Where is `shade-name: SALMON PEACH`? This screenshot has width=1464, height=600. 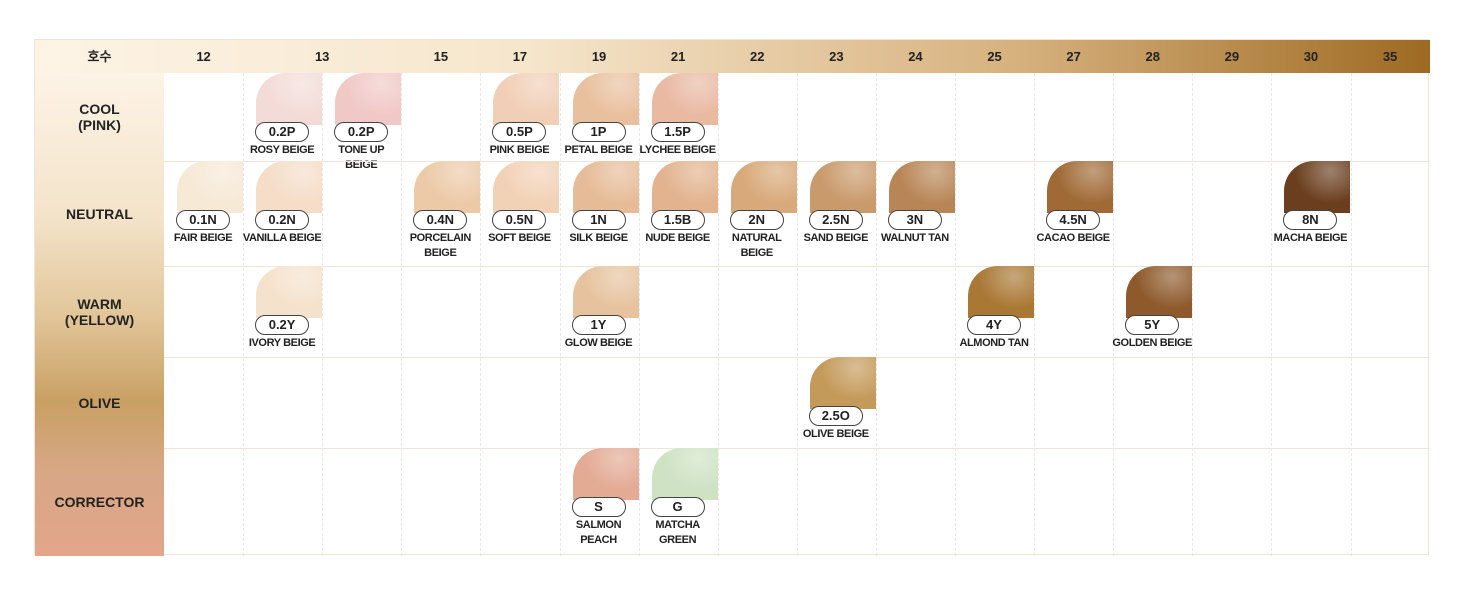
shade-name: SALMON PEACH is located at coordinates (598, 532).